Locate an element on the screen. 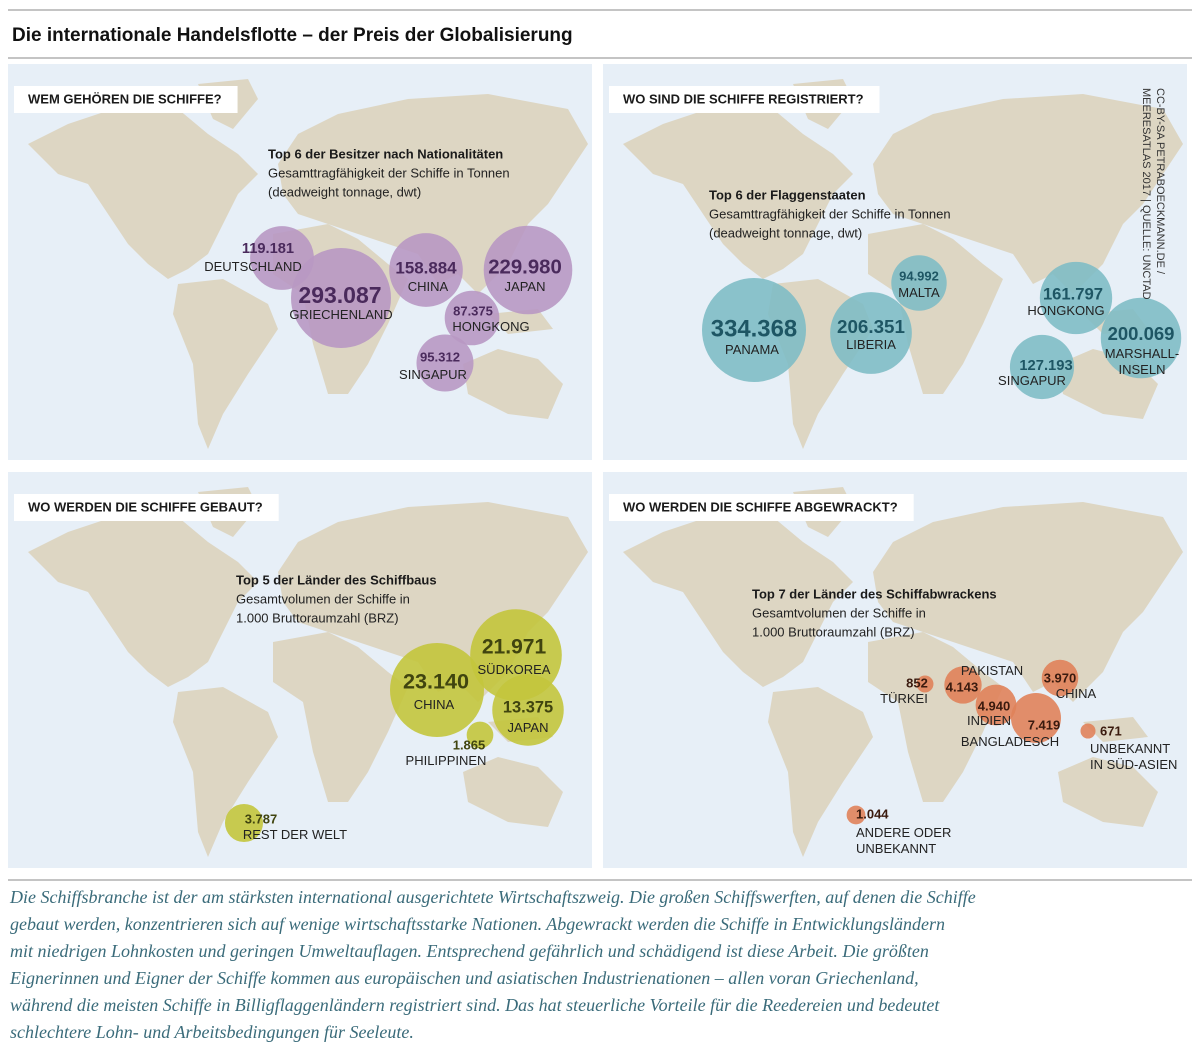  panel-subtitle: Top 7 der Länder des Schiffabwrackens is located at coordinates (874, 593).